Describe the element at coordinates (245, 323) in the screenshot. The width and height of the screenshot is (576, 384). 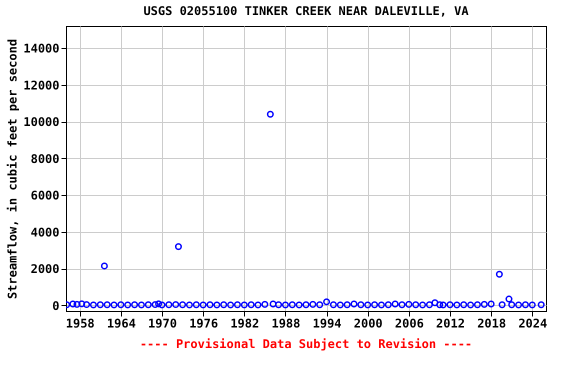
I see `x-tick-label: 1982` at that location.